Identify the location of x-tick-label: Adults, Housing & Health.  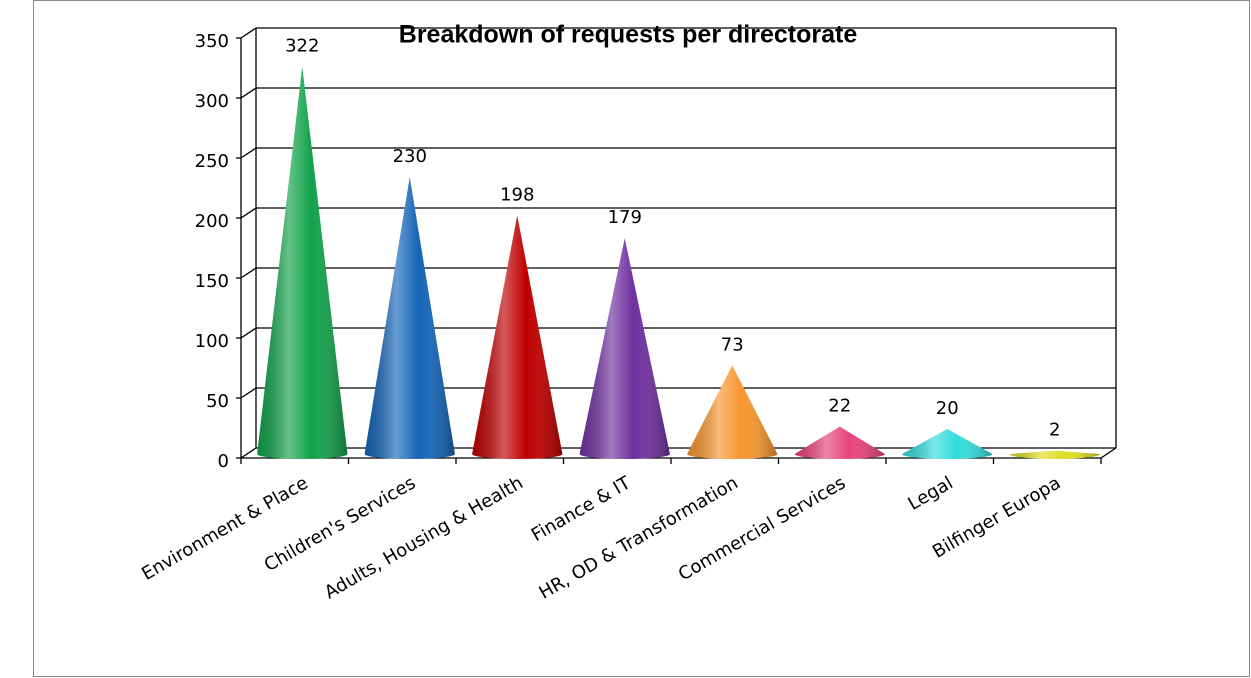
(424, 537).